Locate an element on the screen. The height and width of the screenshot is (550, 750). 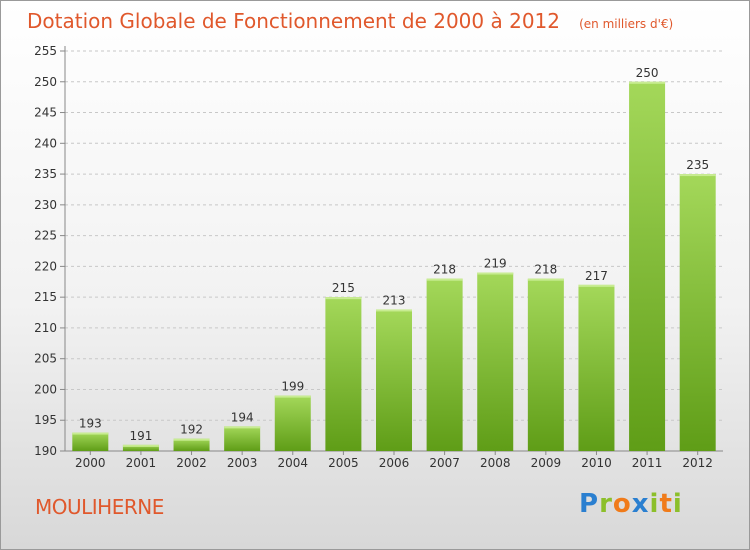
x-tick-label-2004: 2004 is located at coordinates (292, 463).